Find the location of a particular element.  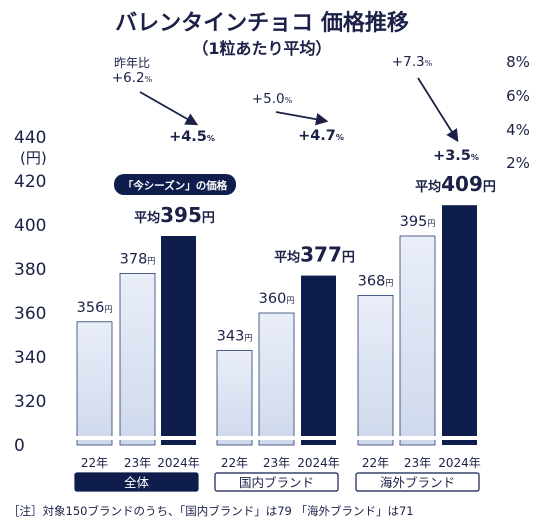

current-average-label: 平均409円 is located at coordinates (455, 184).